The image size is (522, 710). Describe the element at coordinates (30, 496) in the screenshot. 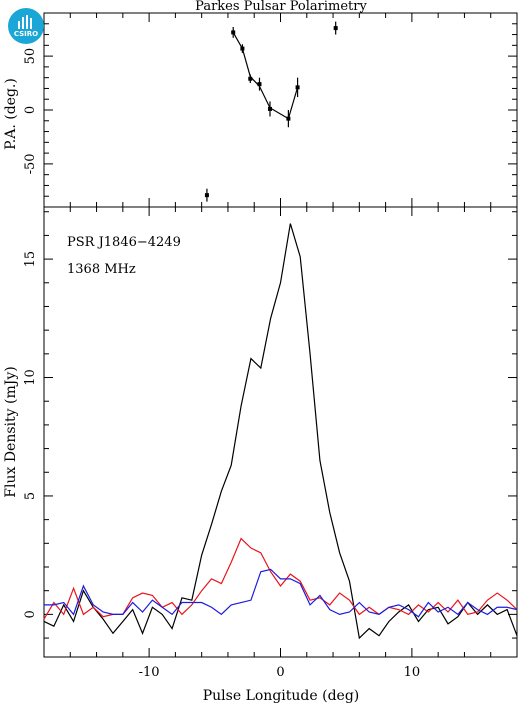

I see `flux-y-tick-label: 5` at that location.